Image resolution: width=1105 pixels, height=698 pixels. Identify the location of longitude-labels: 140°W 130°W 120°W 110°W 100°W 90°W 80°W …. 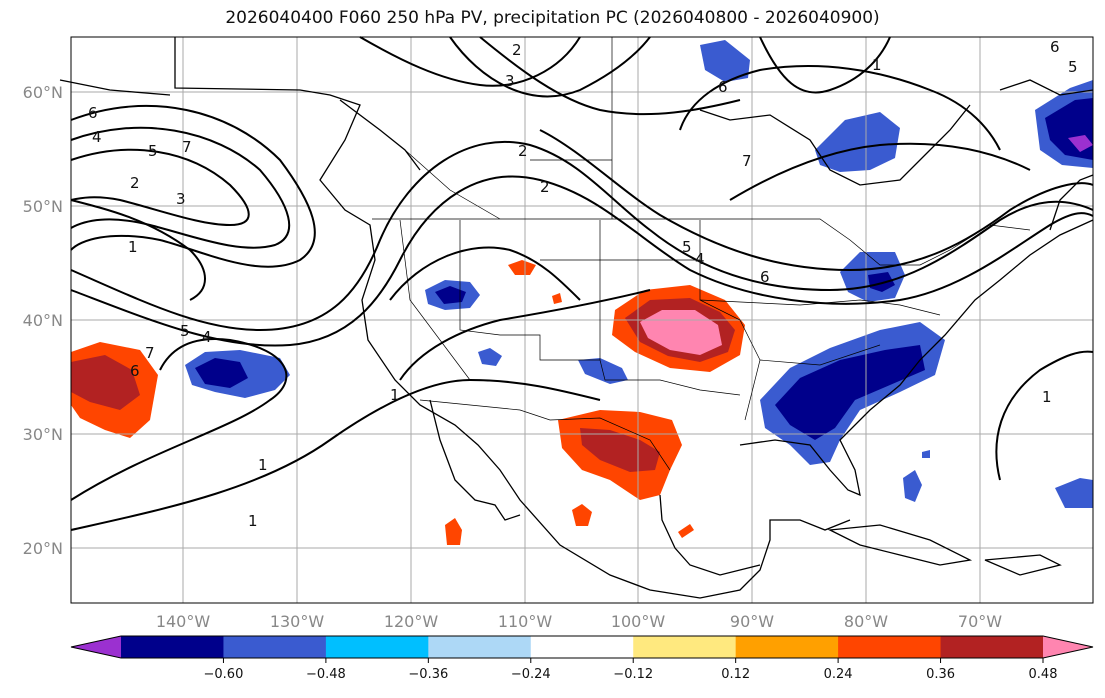
(579, 621).